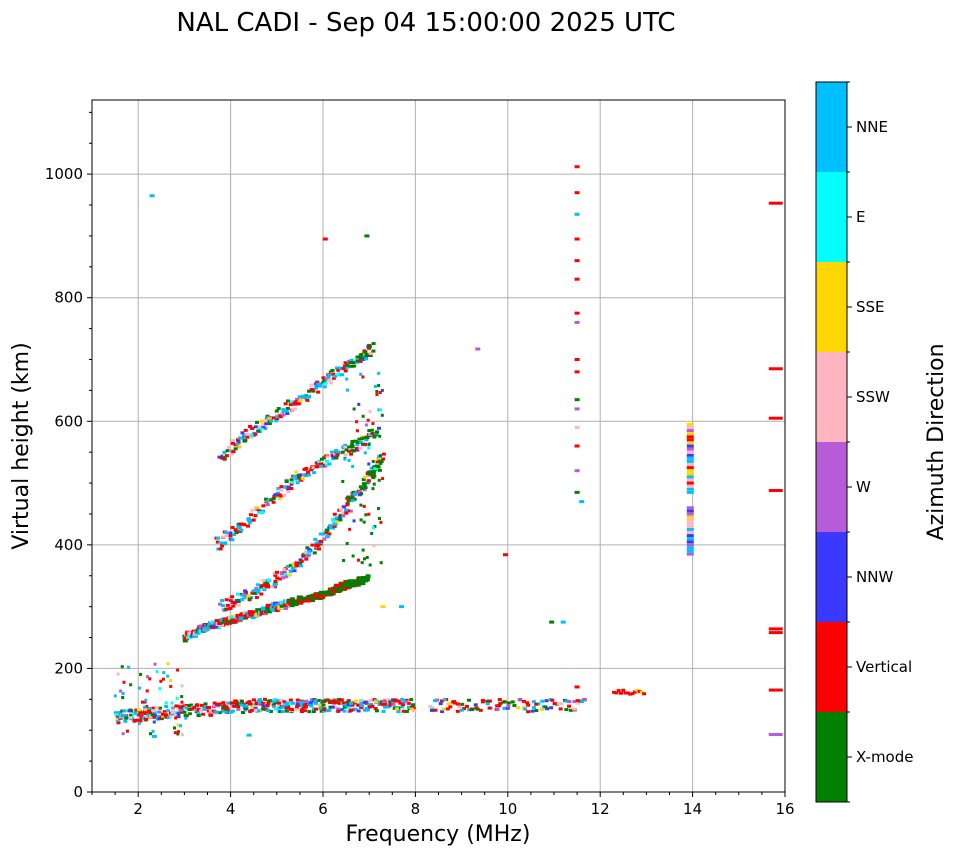 This screenshot has width=958, height=857. What do you see at coordinates (872, 127) in the screenshot?
I see `colorbar-label: NNE` at bounding box center [872, 127].